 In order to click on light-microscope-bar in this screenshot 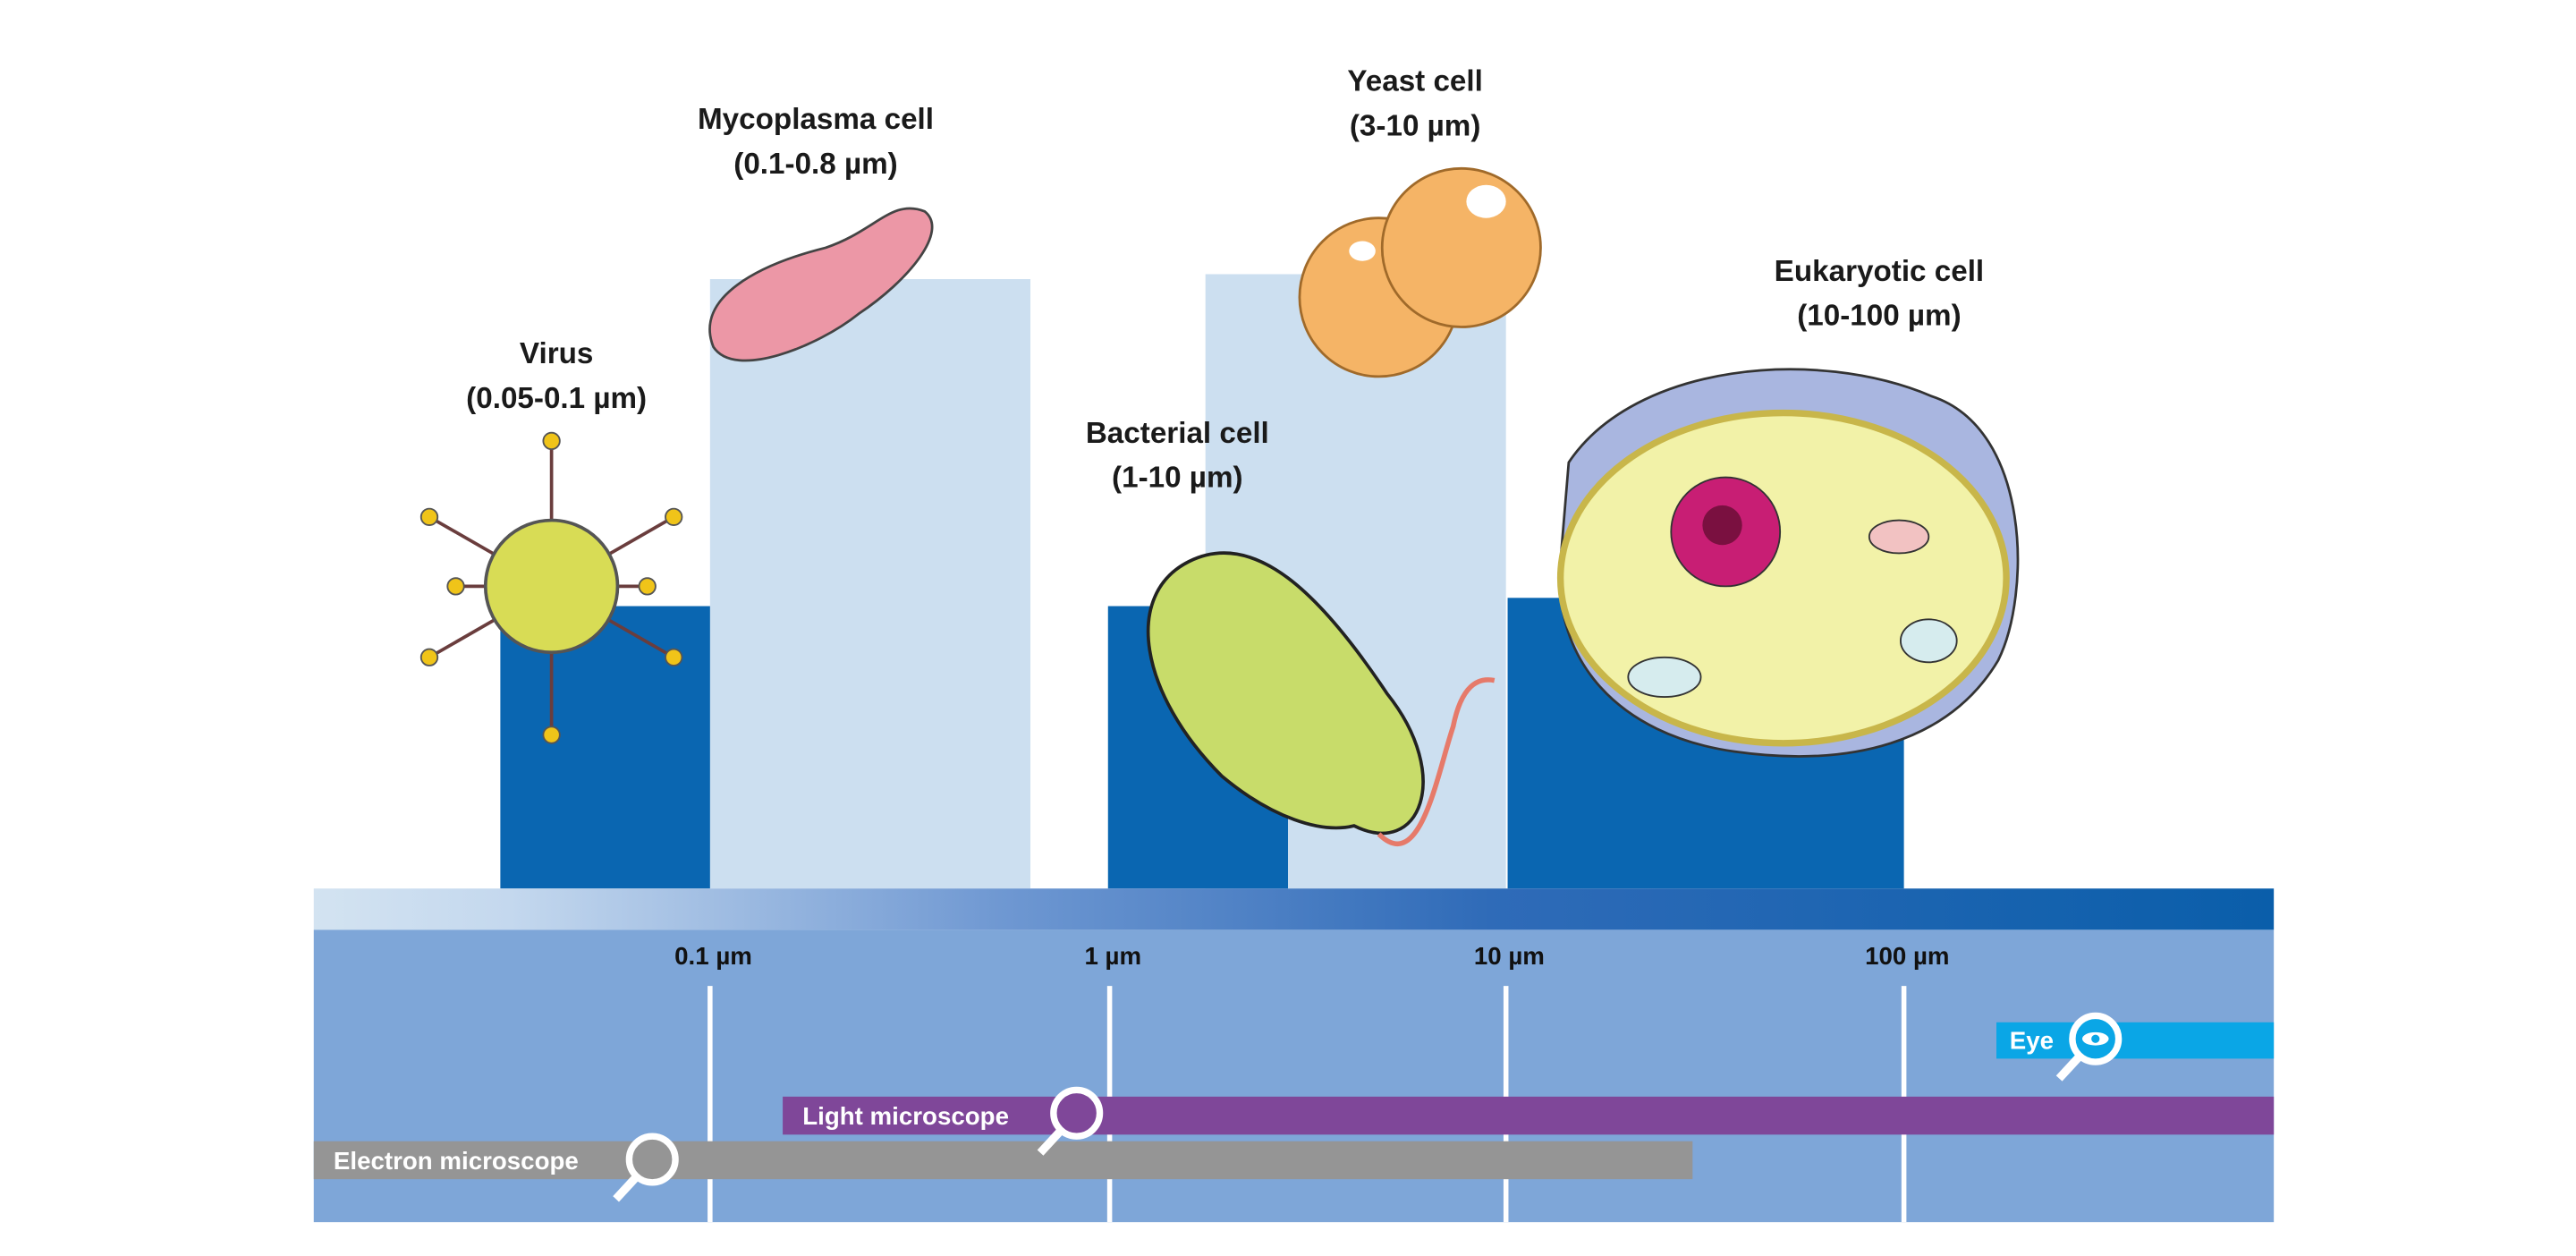, I will do `click(1529, 1115)`.